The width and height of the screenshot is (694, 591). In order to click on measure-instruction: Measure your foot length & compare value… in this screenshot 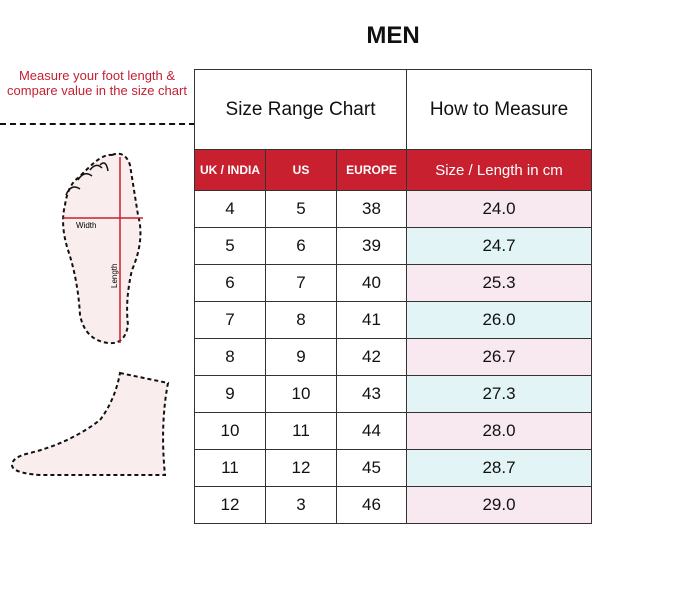, I will do `click(97, 83)`.